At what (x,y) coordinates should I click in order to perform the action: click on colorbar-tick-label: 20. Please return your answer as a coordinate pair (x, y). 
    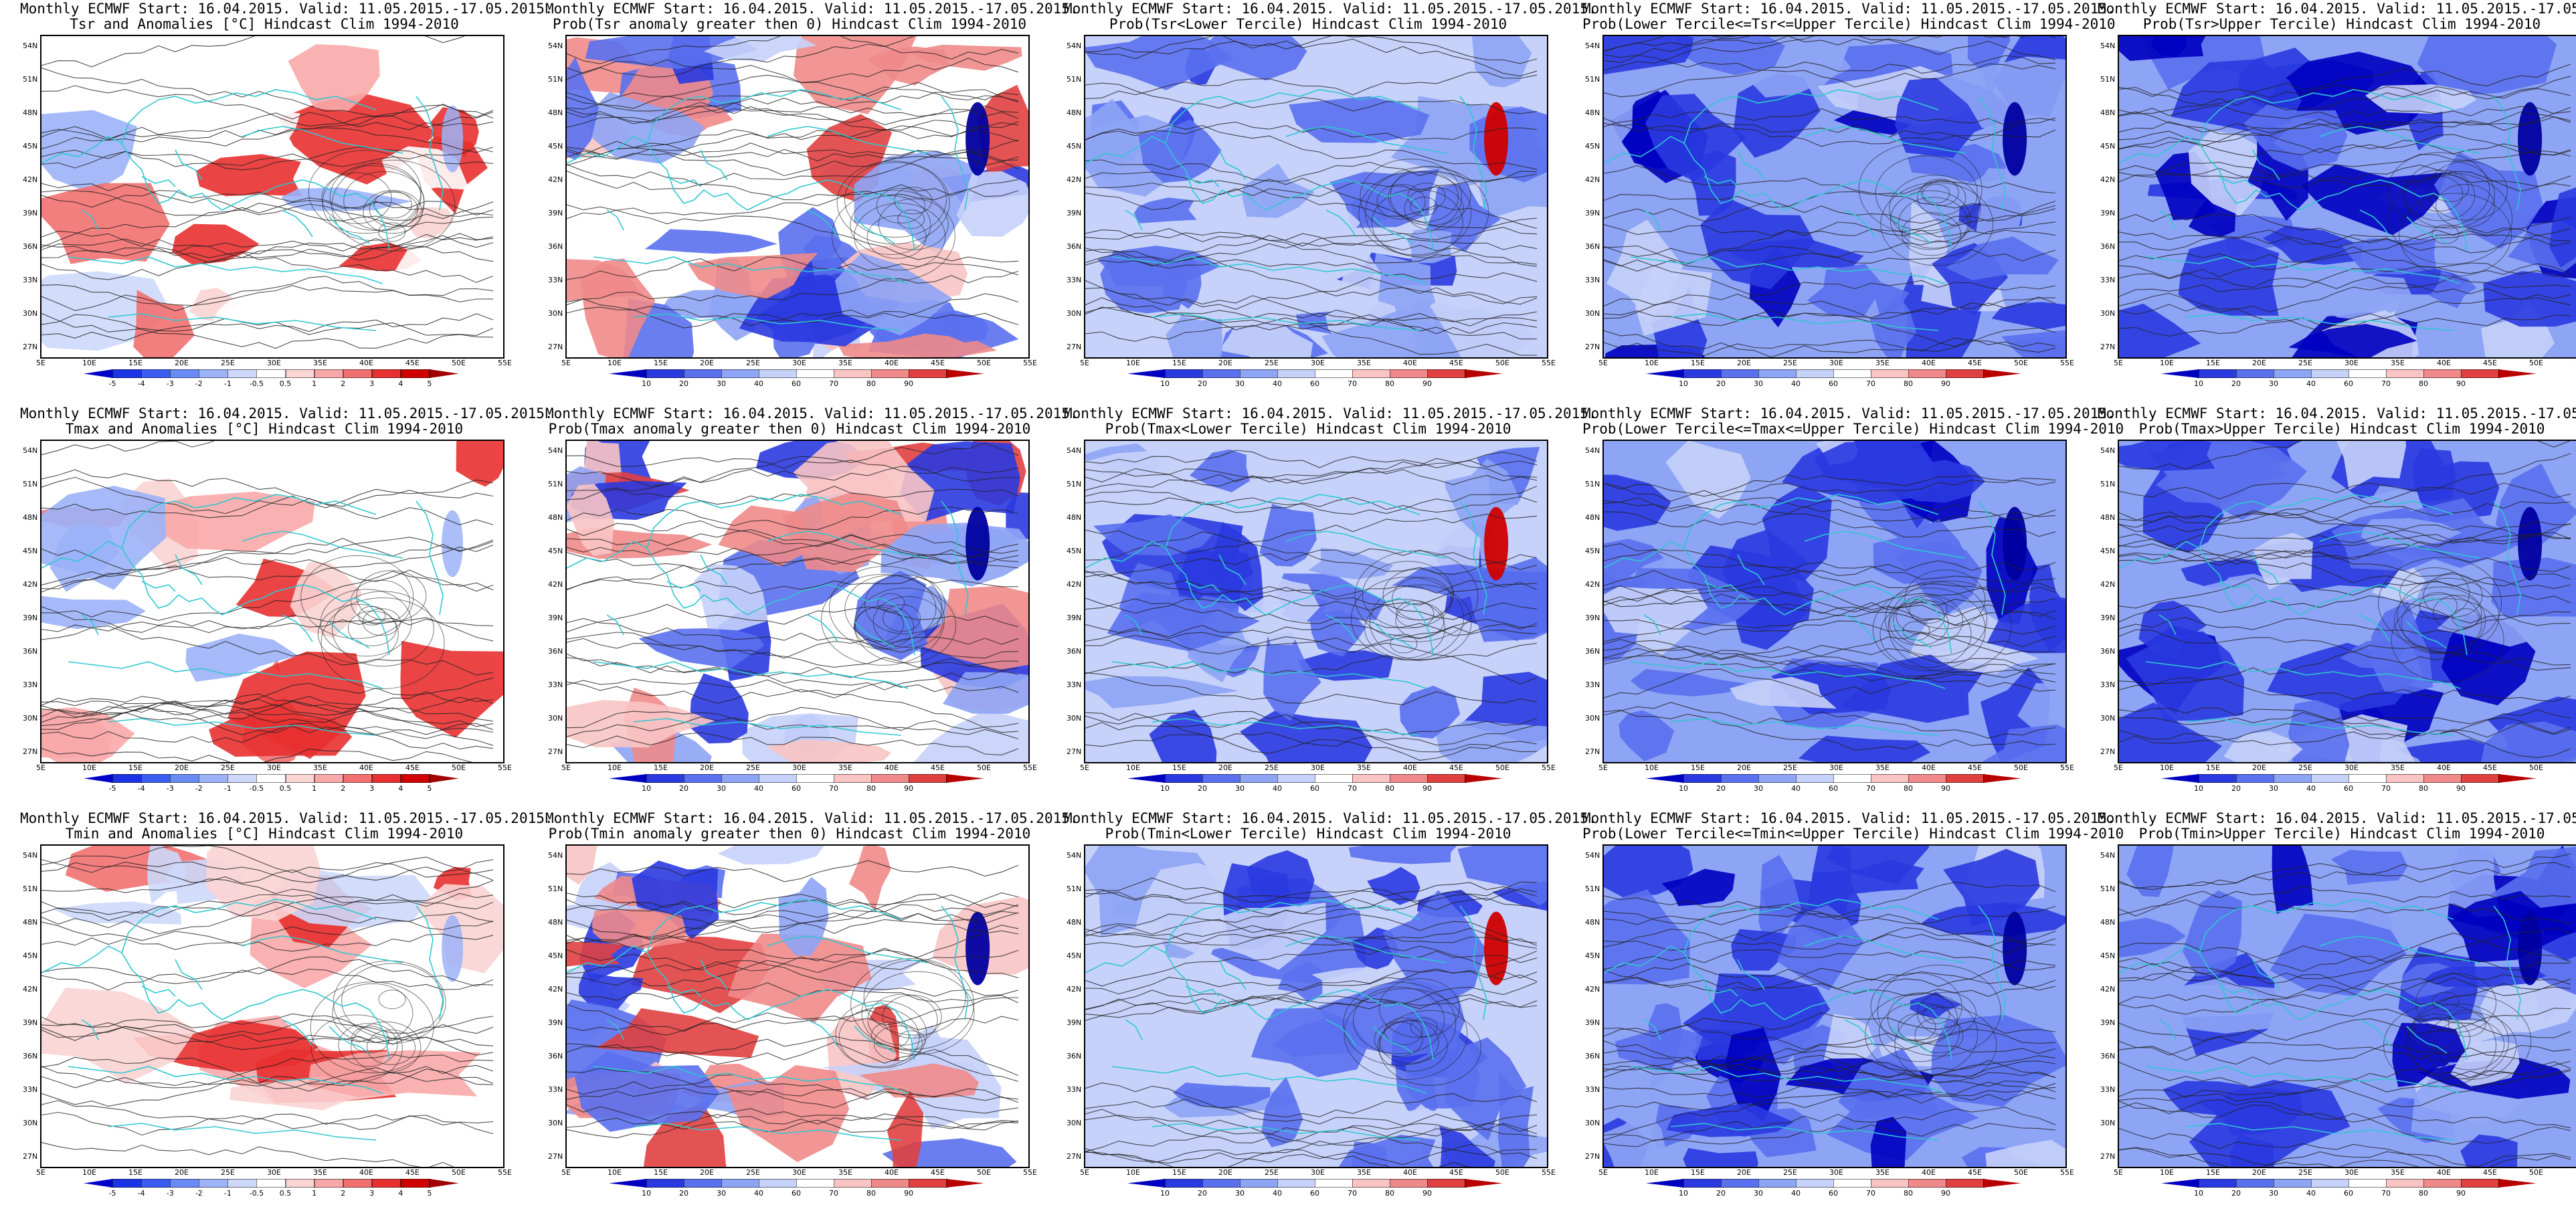
    Looking at the image, I should click on (683, 1193).